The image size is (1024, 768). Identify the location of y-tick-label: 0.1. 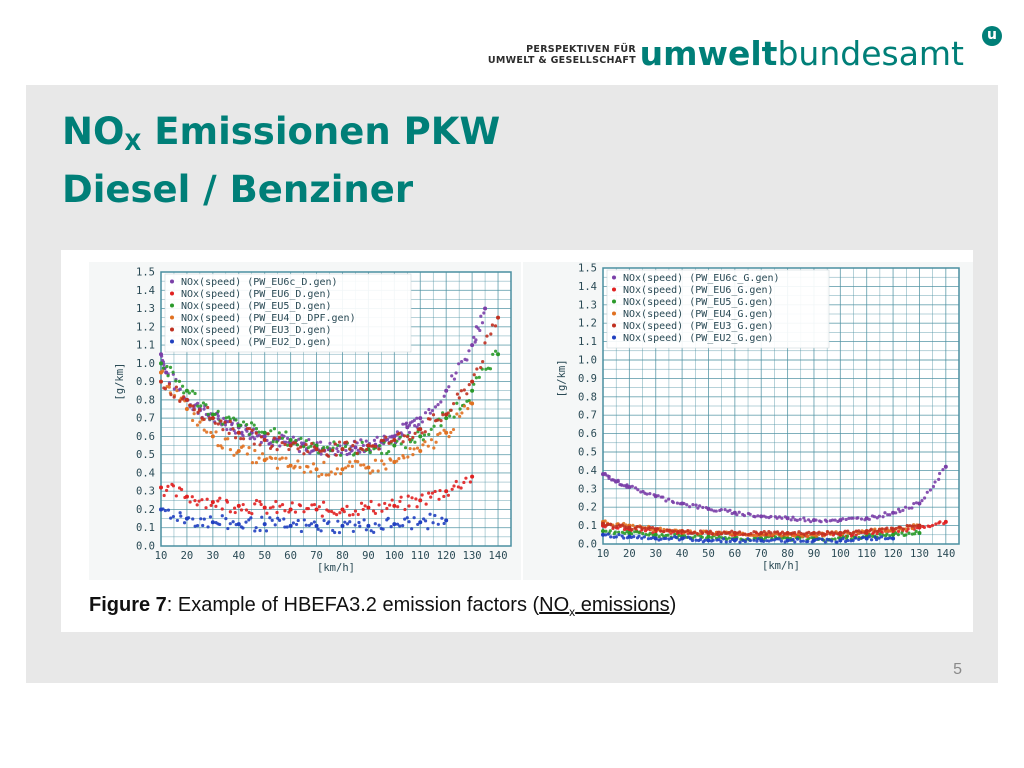
(145, 528).